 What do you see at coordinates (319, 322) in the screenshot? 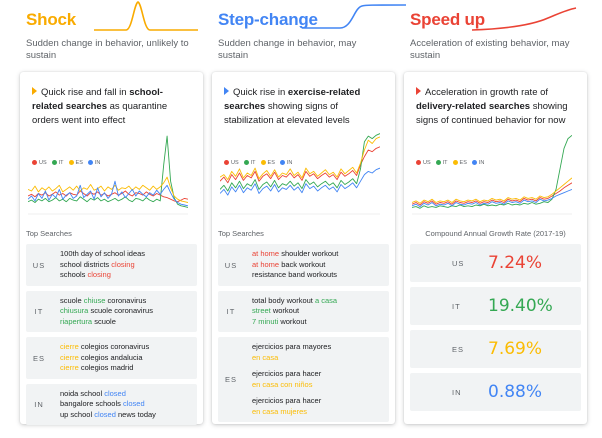
I see `search-term: 7 minuti workout` at bounding box center [319, 322].